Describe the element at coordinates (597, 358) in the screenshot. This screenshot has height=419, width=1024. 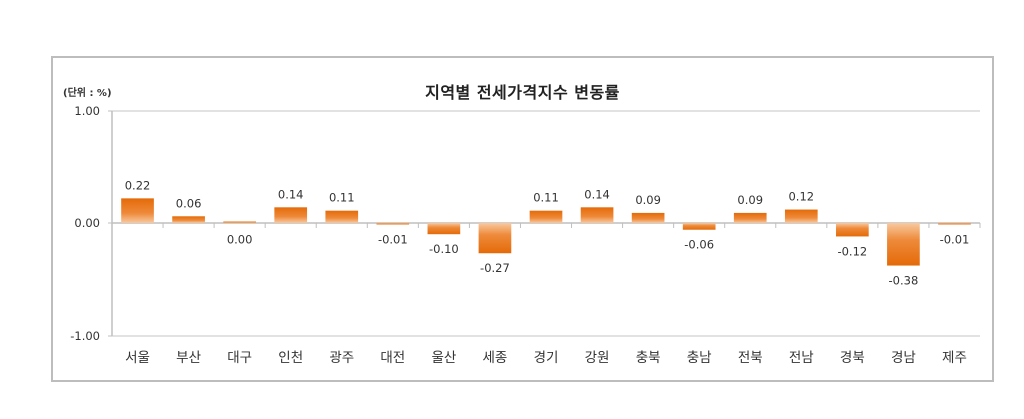
I see `category-label: 강원` at that location.